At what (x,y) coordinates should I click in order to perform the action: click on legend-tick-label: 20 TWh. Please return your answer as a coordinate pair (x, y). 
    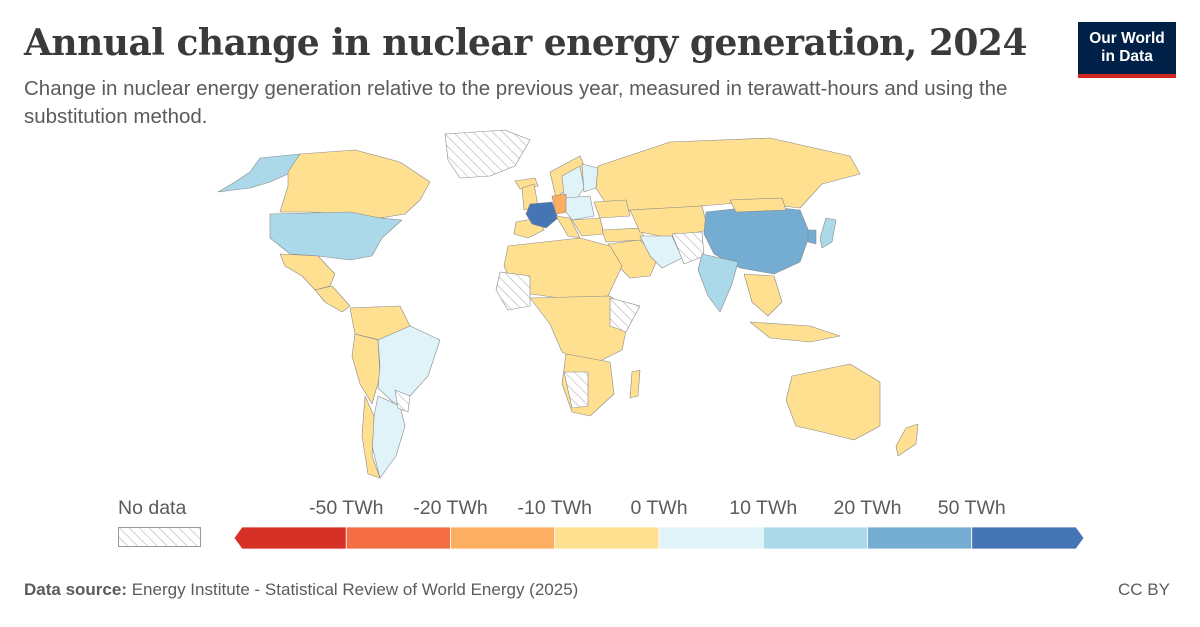
    Looking at the image, I should click on (867, 508).